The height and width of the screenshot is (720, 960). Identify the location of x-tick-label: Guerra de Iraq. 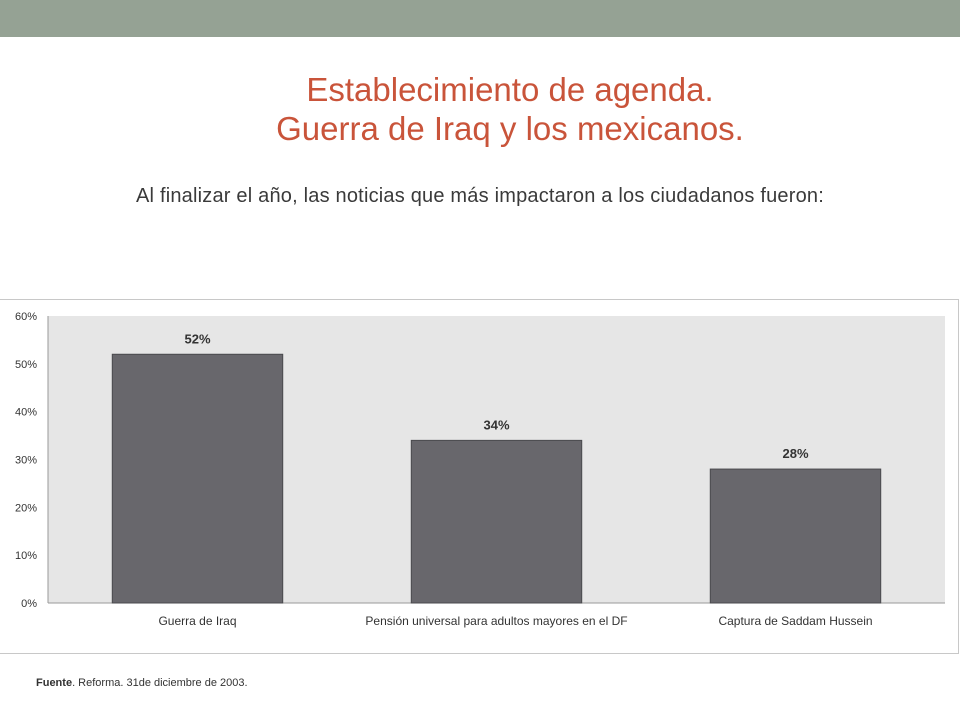
(197, 621).